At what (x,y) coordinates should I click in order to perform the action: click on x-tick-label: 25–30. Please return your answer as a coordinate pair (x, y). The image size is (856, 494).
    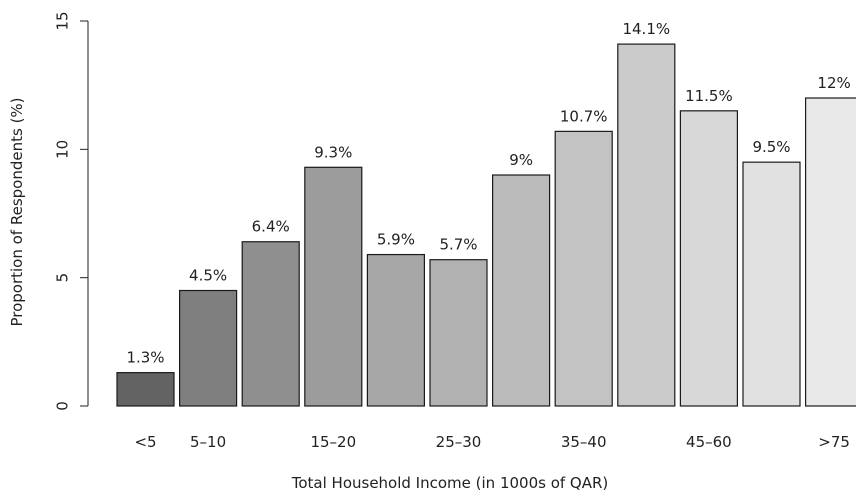
    Looking at the image, I should click on (459, 442).